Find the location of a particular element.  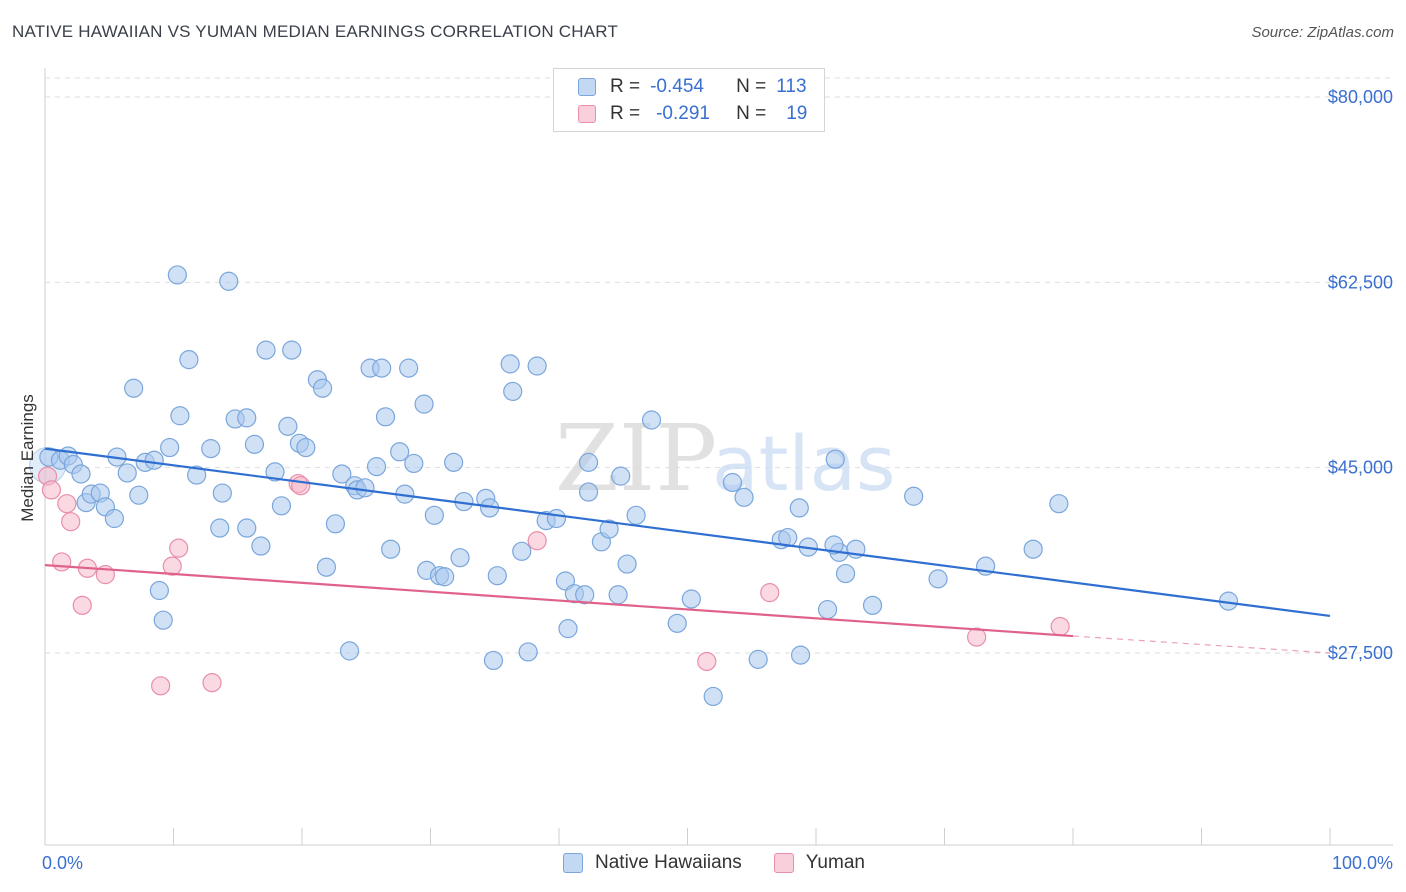

legend-r-value: -0.454 is located at coordinates (677, 86).